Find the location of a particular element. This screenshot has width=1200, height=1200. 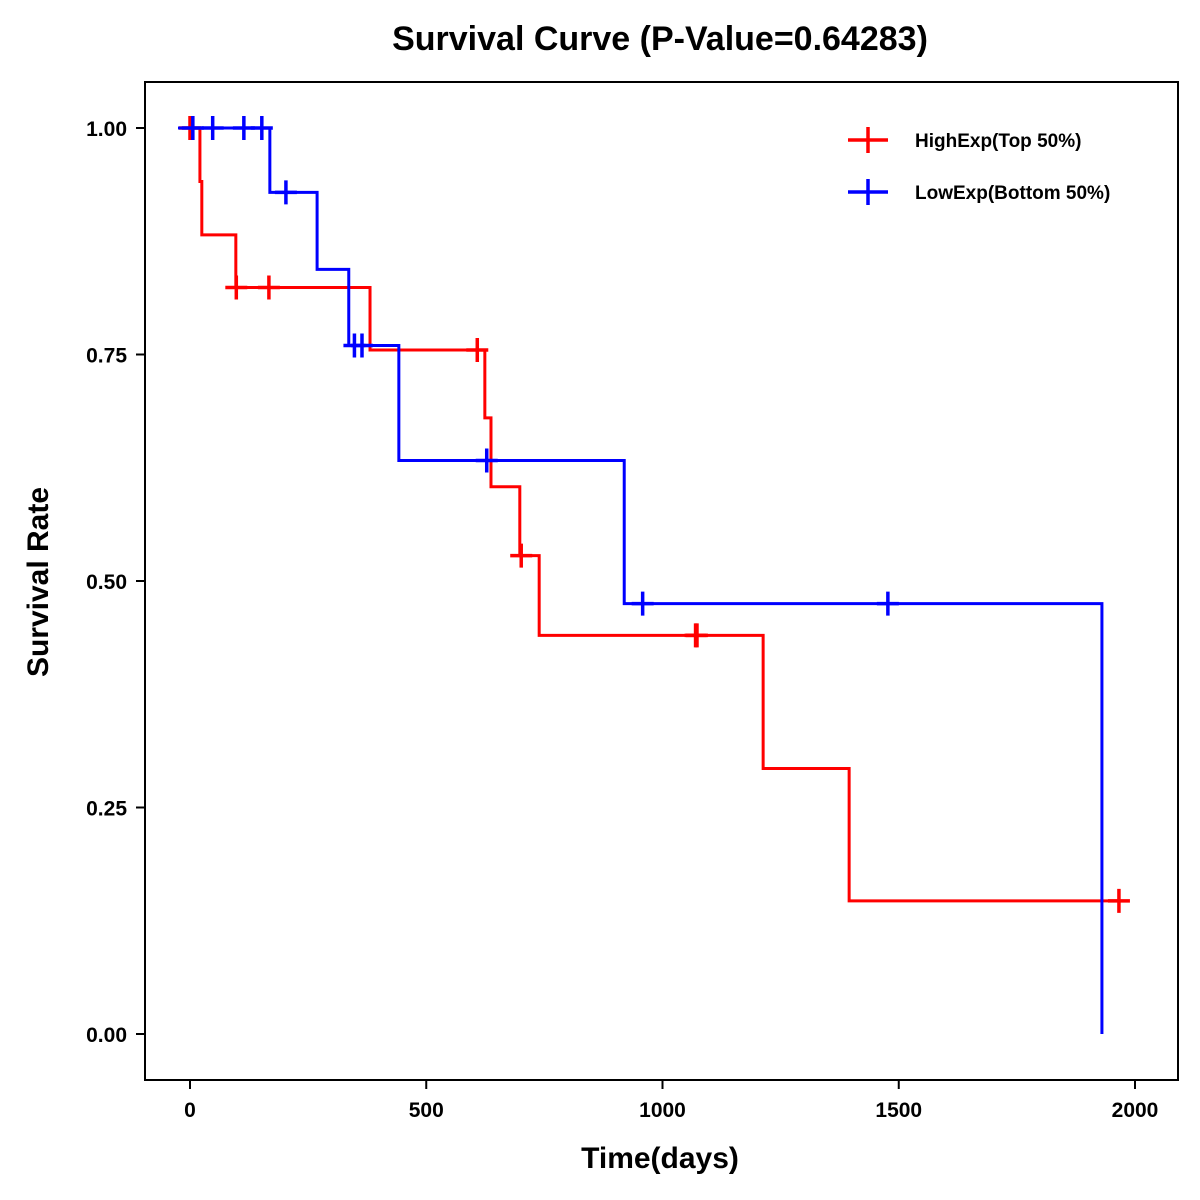

x-axis: 0 500 1000 1500 2000 is located at coordinates (671, 1101).